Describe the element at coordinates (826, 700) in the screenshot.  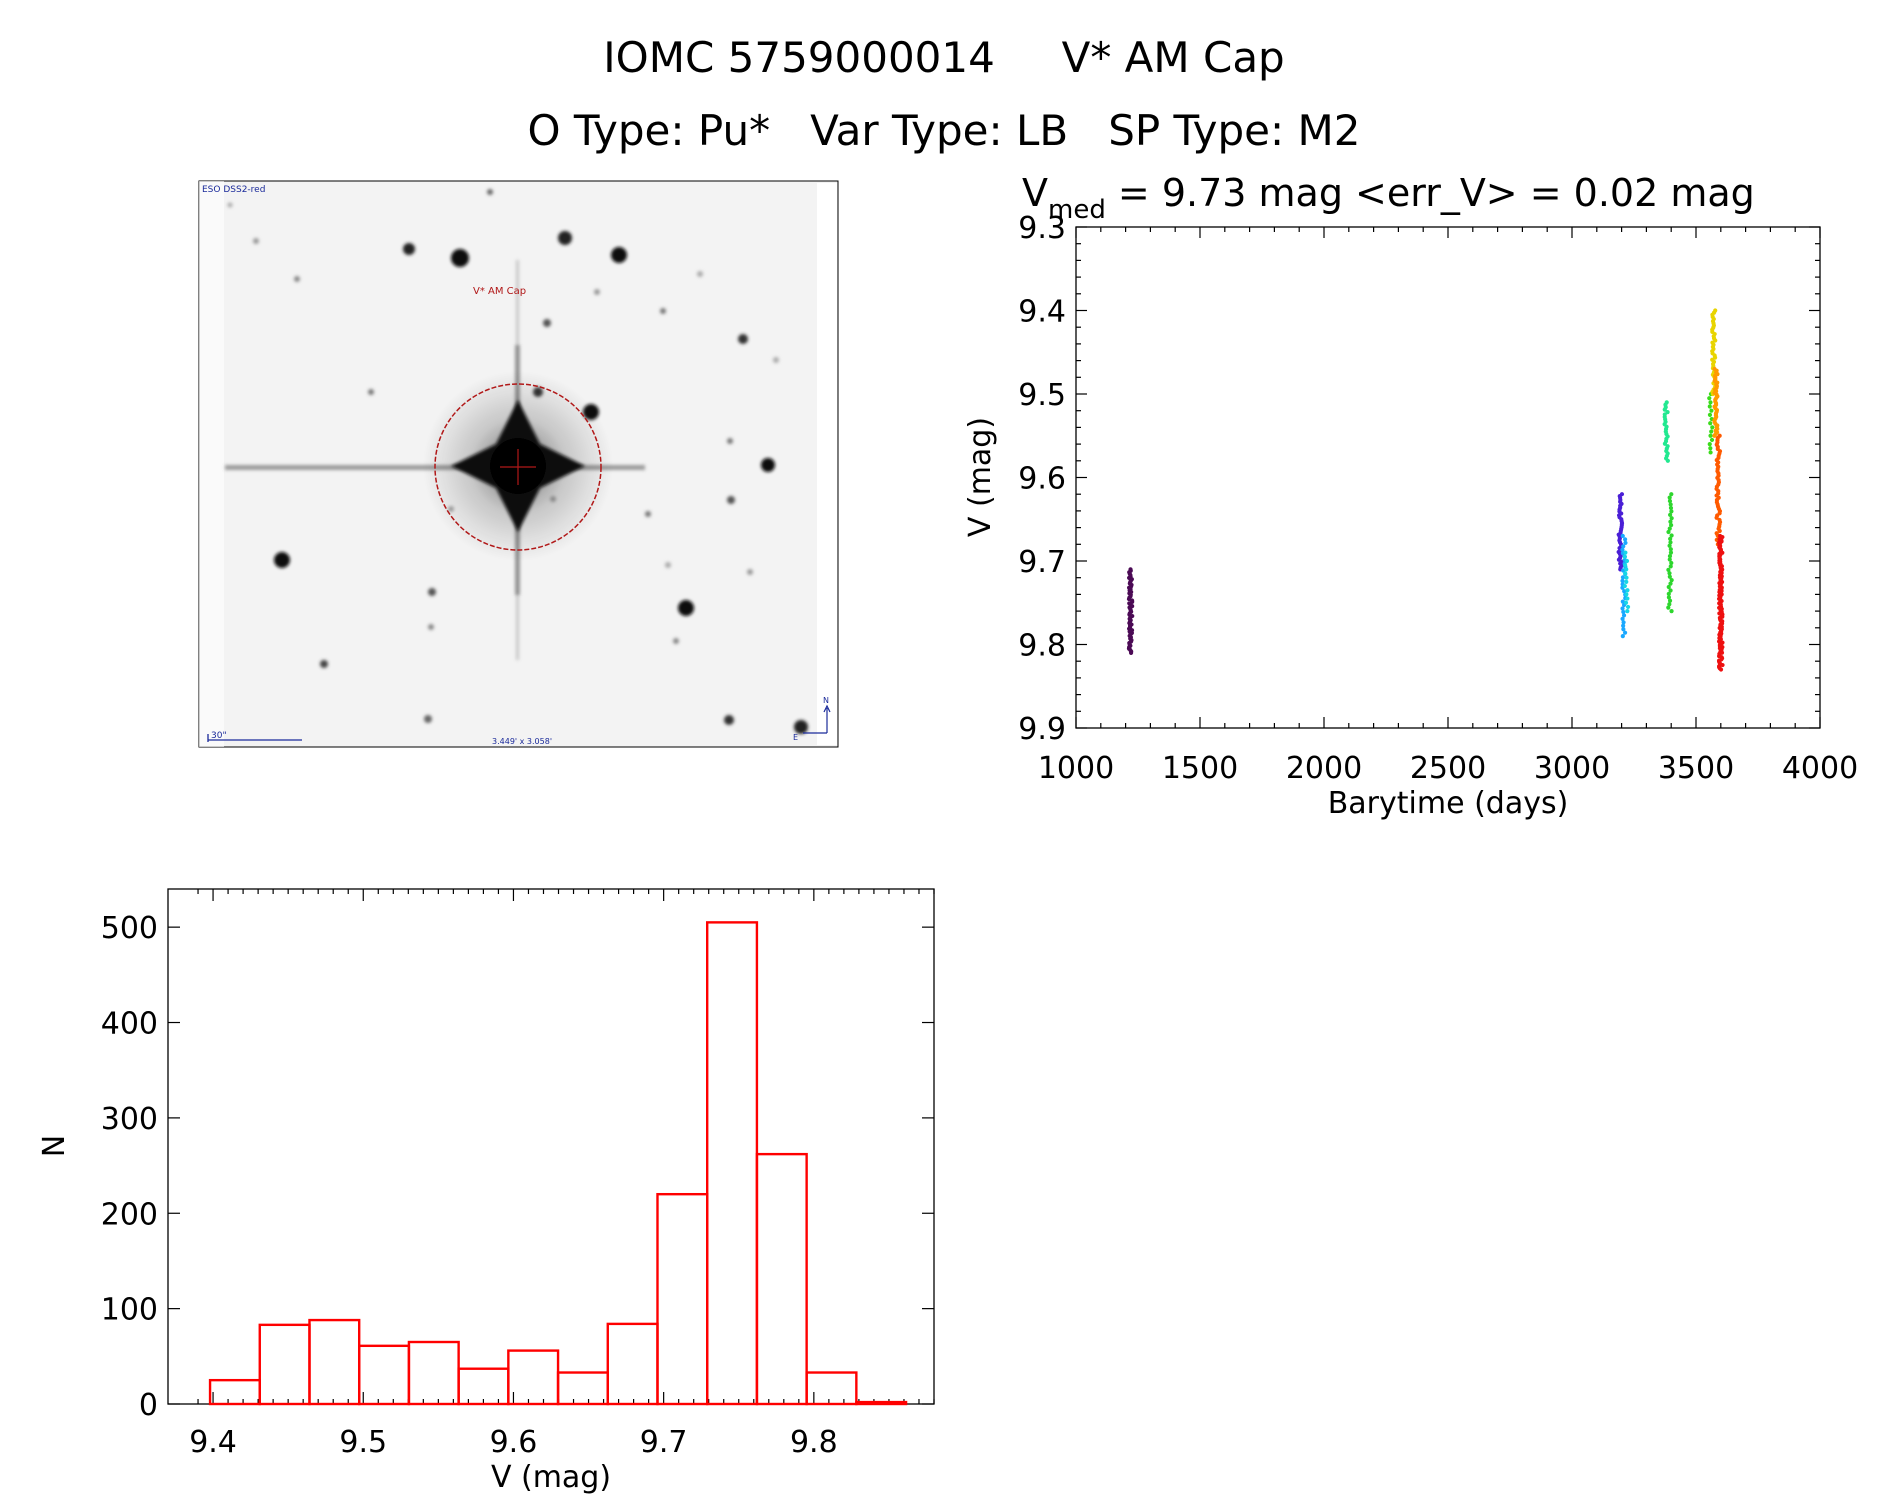
I see `compass-north-label: N` at that location.